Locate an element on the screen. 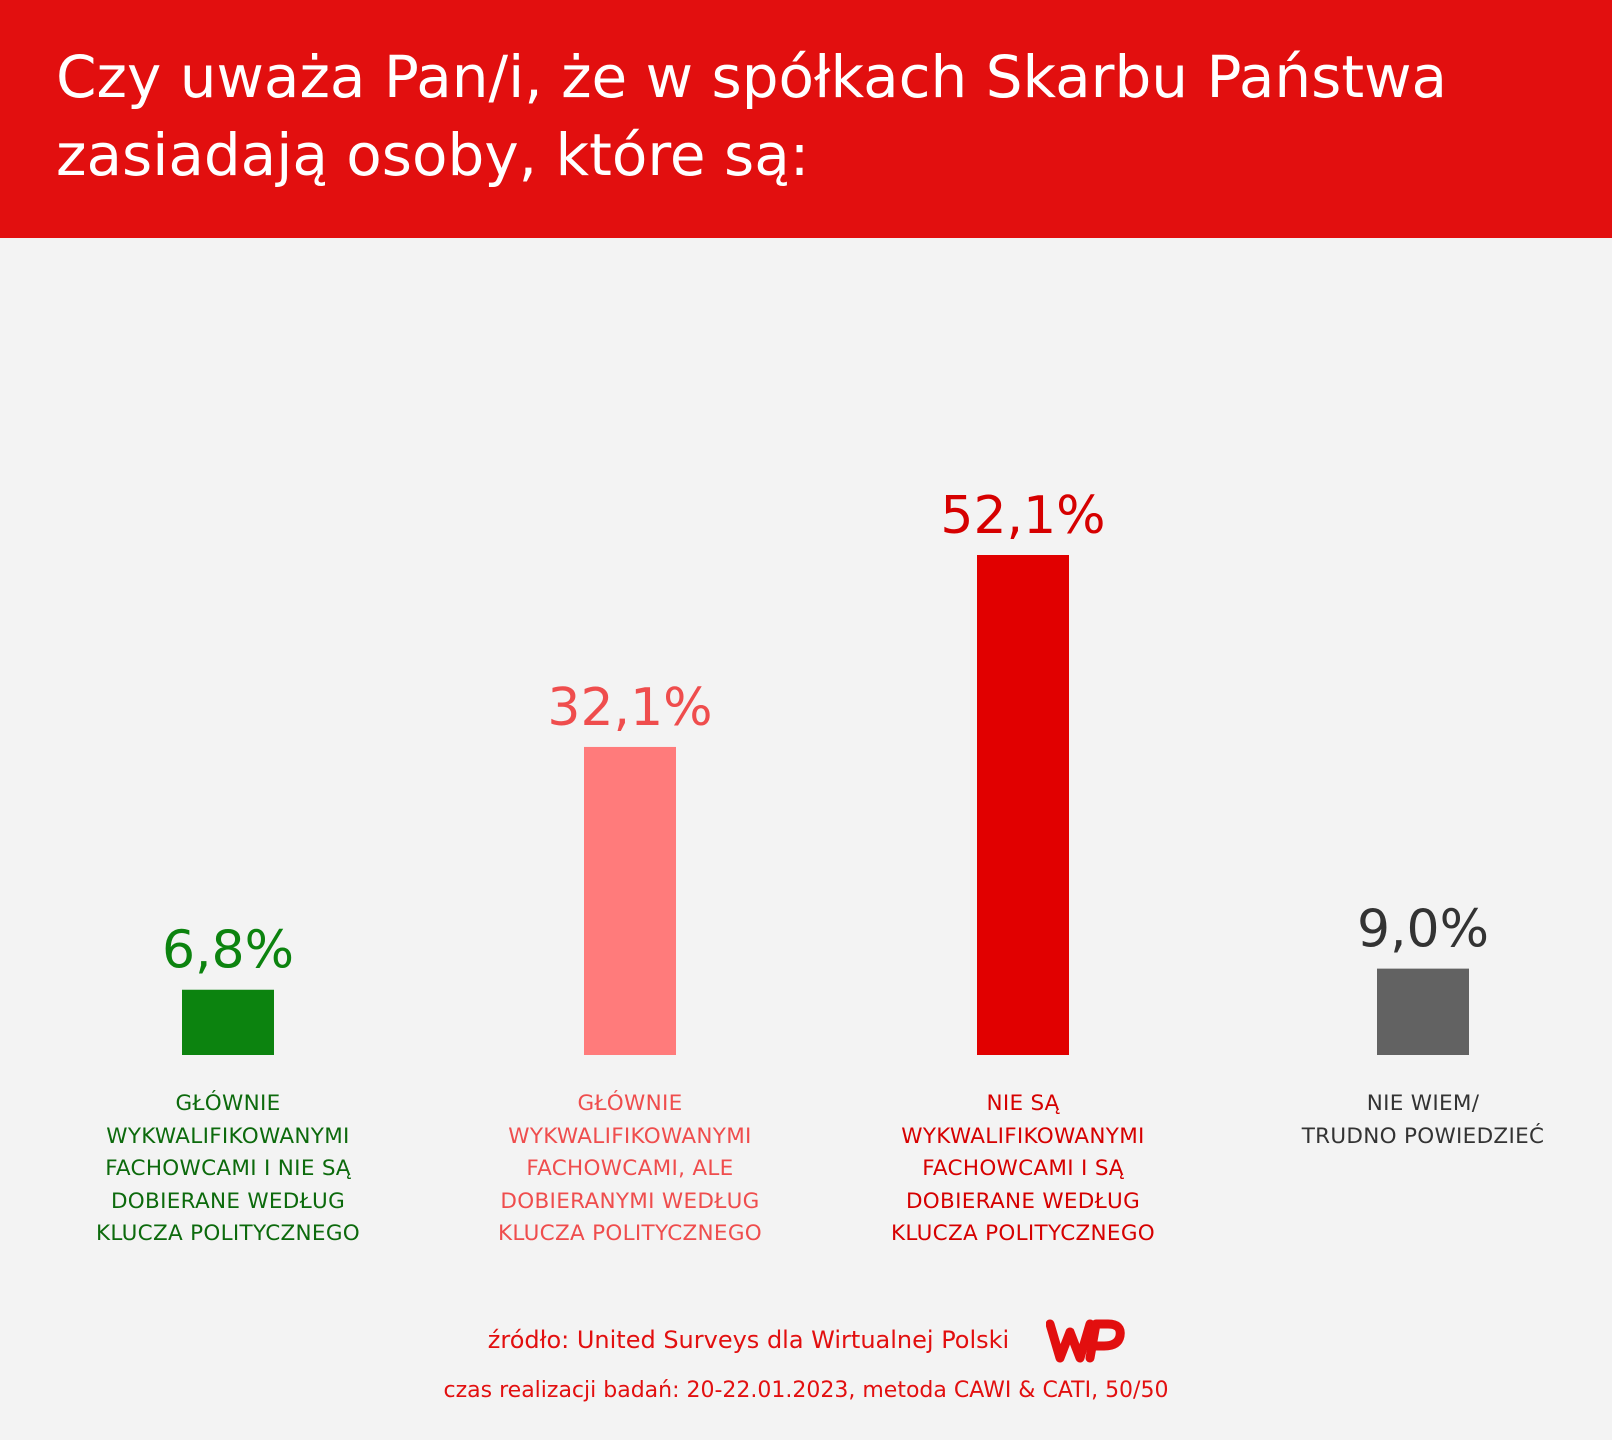 This screenshot has width=1612, height=1440. category-label-line: FACHOWCAMI I SĄ is located at coordinates (1023, 1168).